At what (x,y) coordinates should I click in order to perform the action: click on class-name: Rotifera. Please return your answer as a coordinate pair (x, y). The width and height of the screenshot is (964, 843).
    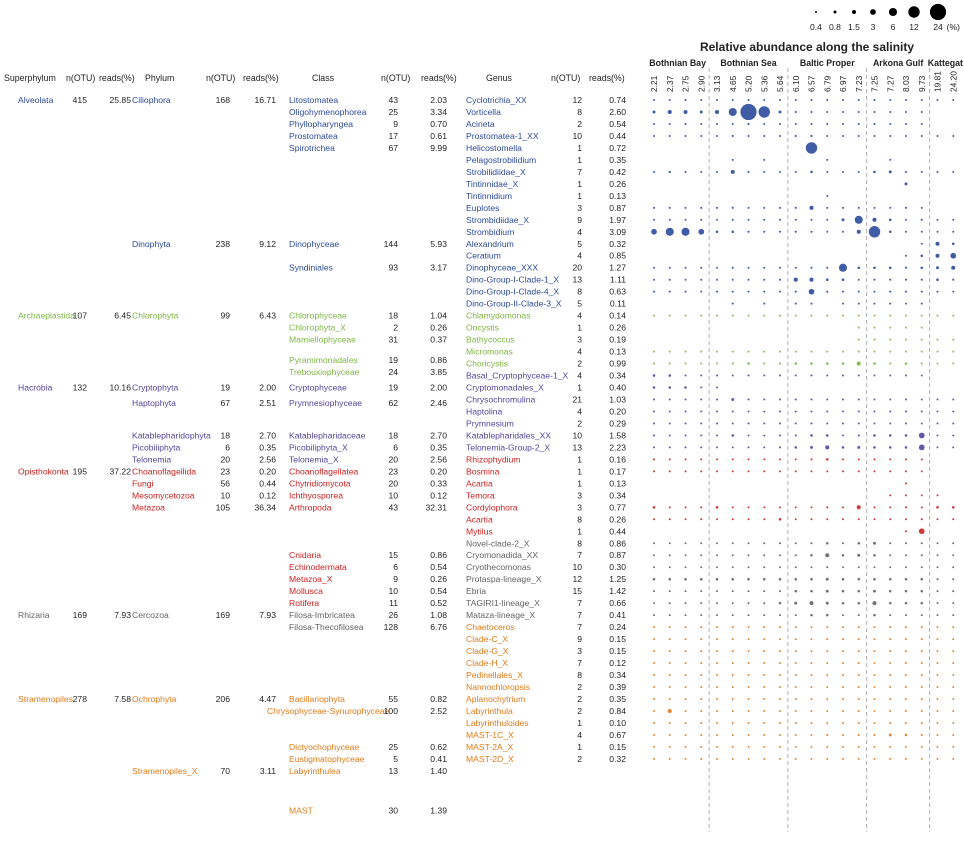
    Looking at the image, I should click on (304, 603).